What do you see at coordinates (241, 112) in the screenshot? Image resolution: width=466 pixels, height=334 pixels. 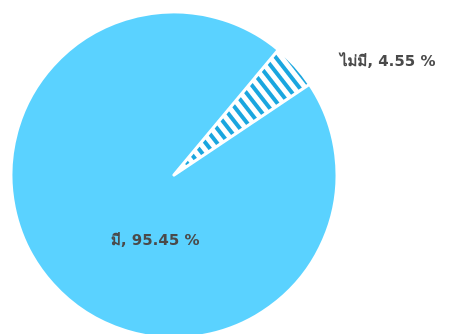 I see `pie-slice-mai-mee` at bounding box center [241, 112].